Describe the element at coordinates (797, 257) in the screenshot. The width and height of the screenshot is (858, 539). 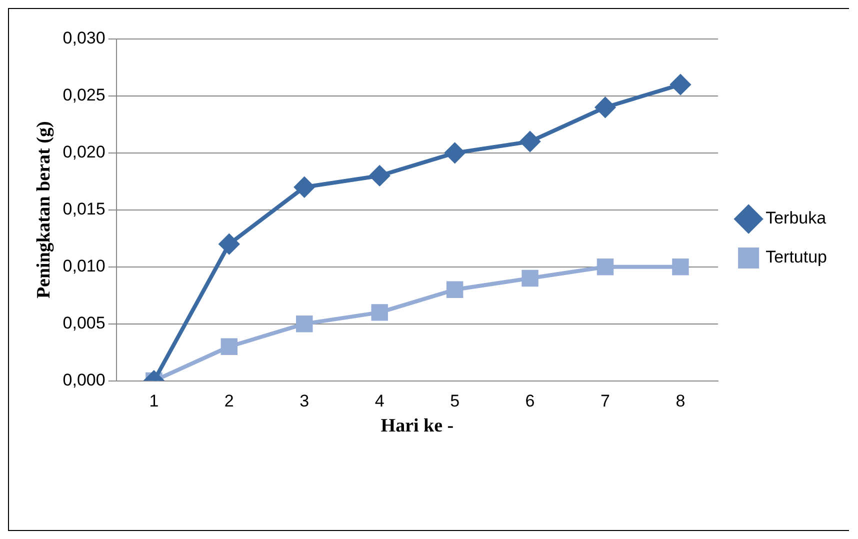
I see `legend-label: Tertutup` at that location.